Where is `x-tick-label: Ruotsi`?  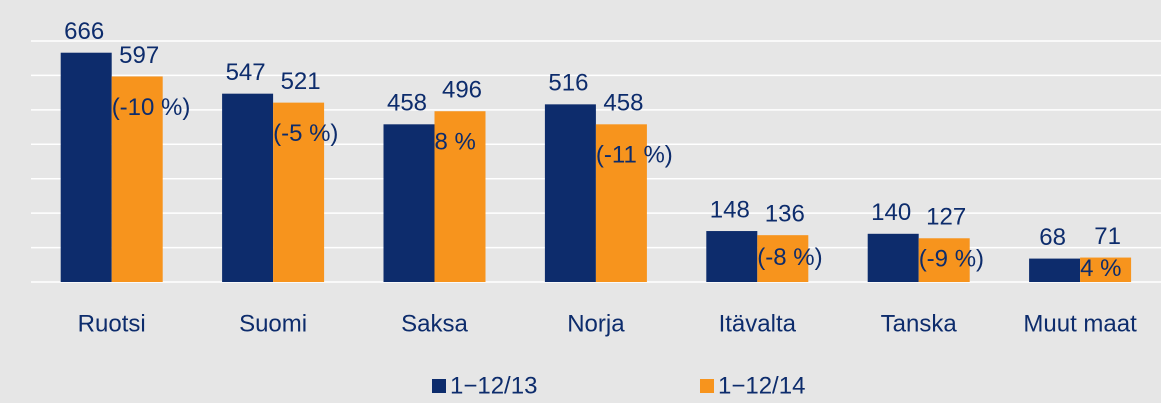
x-tick-label: Ruotsi is located at coordinates (112, 323).